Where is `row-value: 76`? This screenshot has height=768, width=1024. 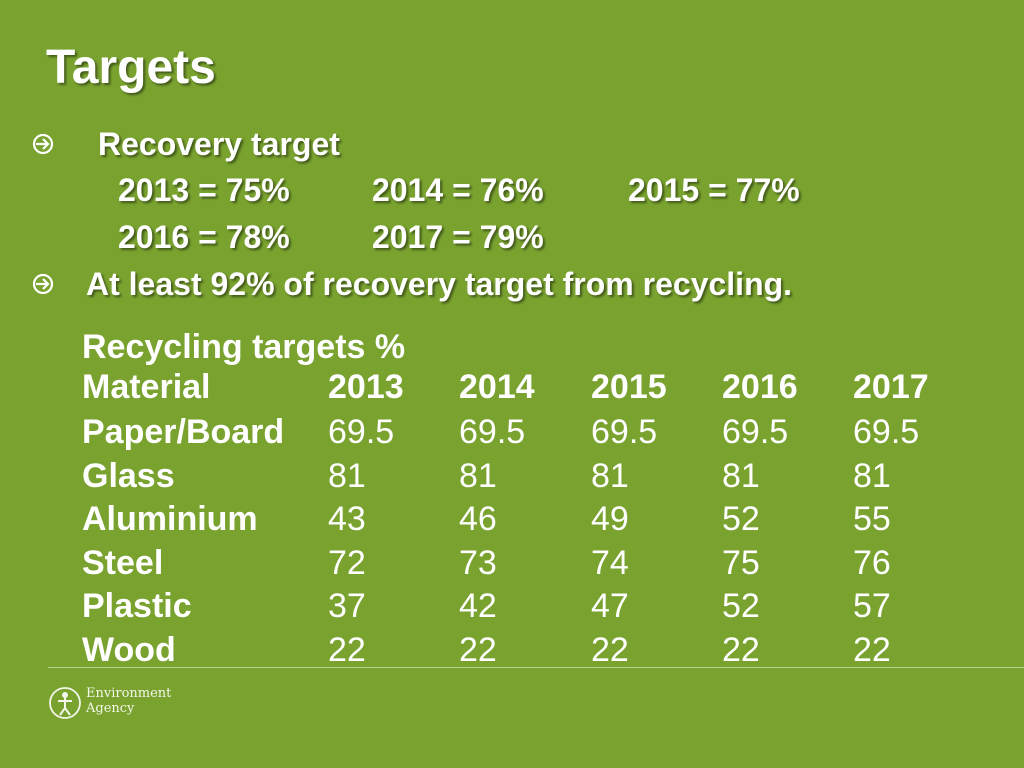
row-value: 76 is located at coordinates (872, 563).